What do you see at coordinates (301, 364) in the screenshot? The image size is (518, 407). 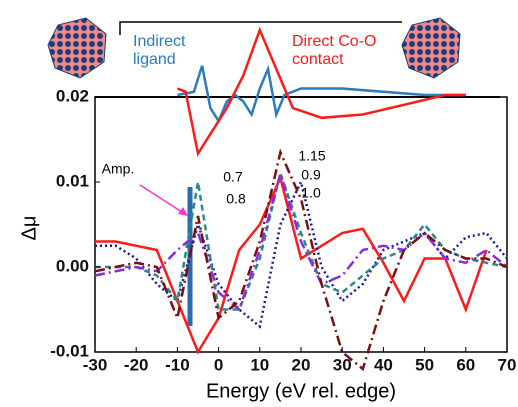 I see `x-tick-label: 20` at bounding box center [301, 364].